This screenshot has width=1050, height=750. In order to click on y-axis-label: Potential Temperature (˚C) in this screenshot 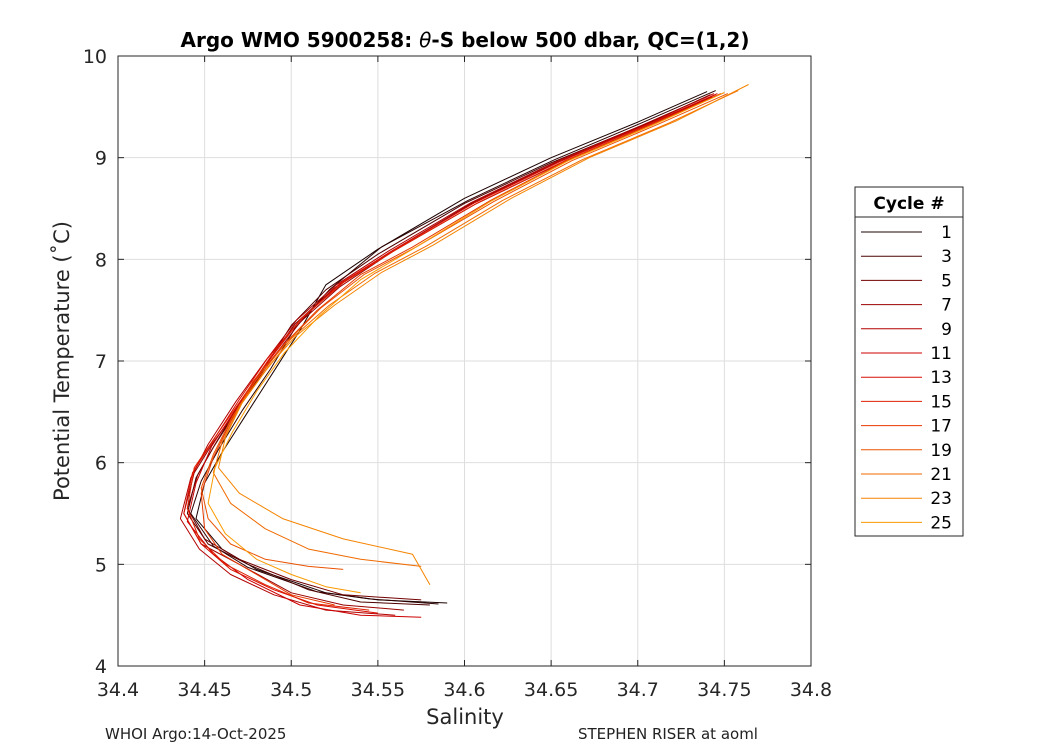, I will do `click(62, 361)`.